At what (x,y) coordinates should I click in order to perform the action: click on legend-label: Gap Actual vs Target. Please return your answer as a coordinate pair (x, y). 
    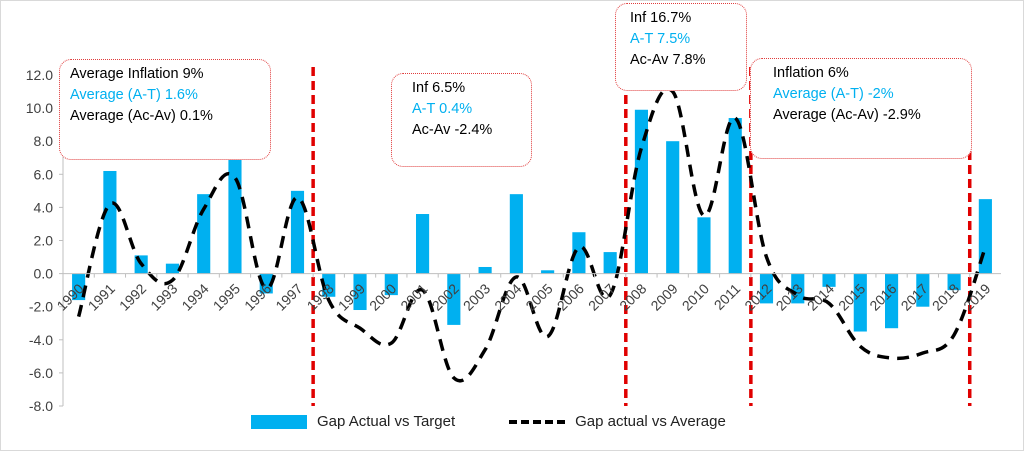
    Looking at the image, I should click on (386, 421).